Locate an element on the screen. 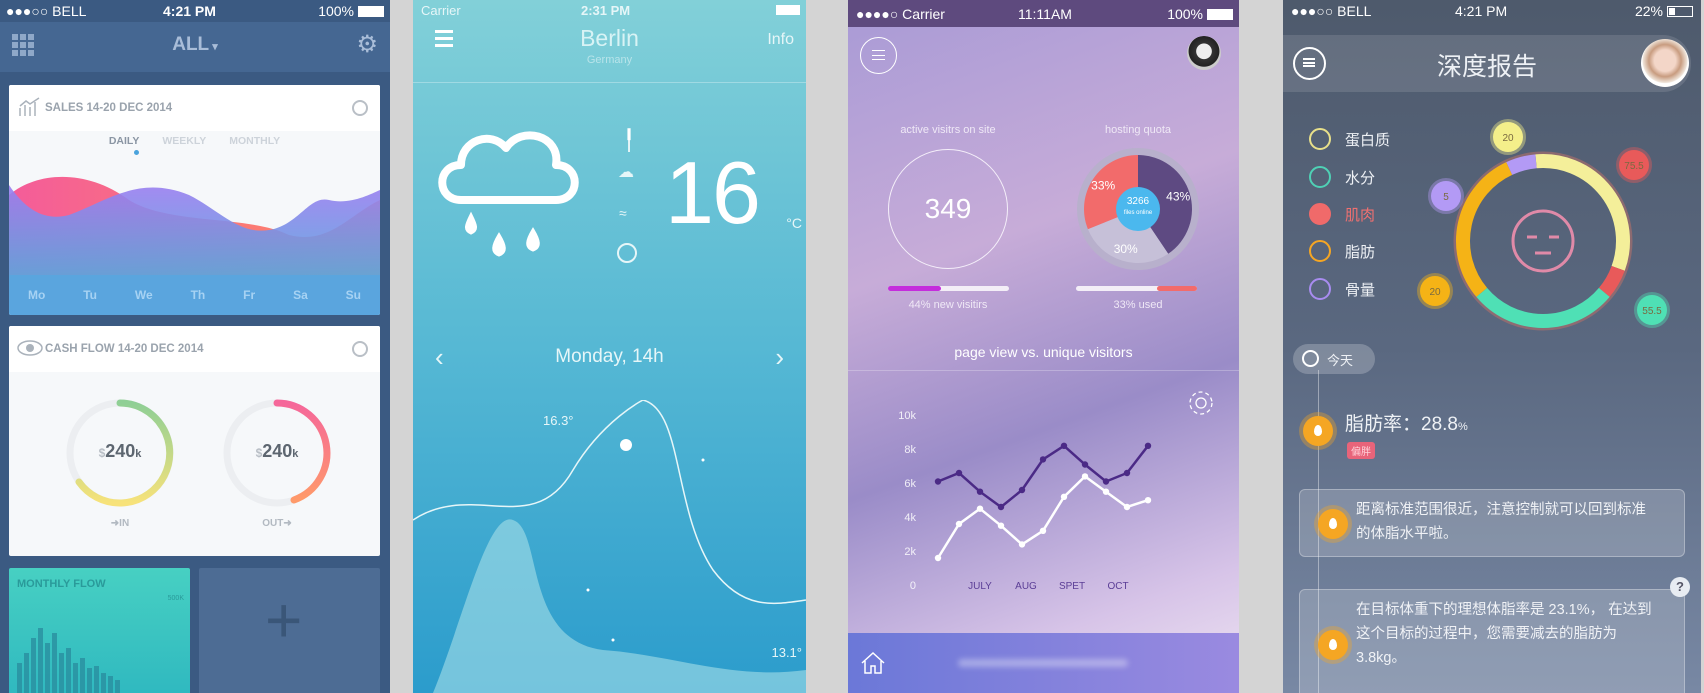 The height and width of the screenshot is (693, 1704). legend-item: 水分 is located at coordinates (1342, 177).